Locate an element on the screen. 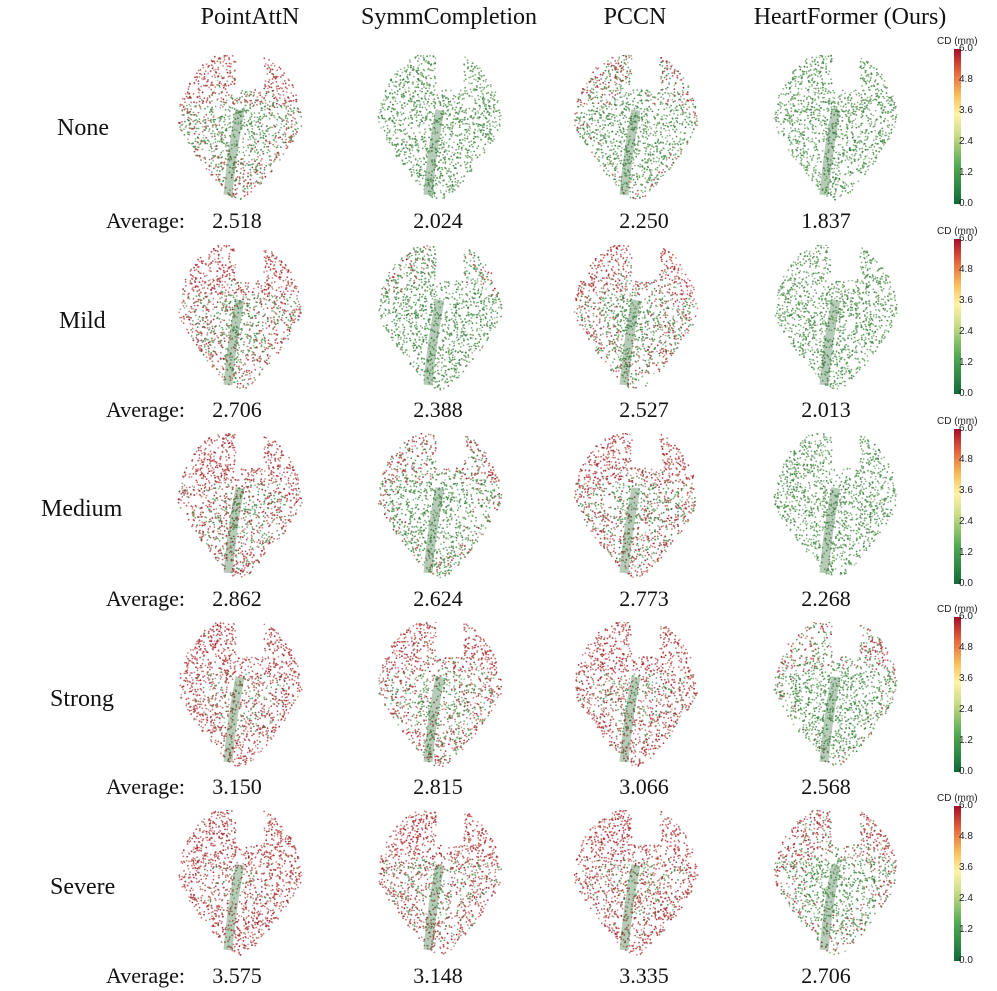 The width and height of the screenshot is (997, 991). row-label-medium: Medium is located at coordinates (81, 509).